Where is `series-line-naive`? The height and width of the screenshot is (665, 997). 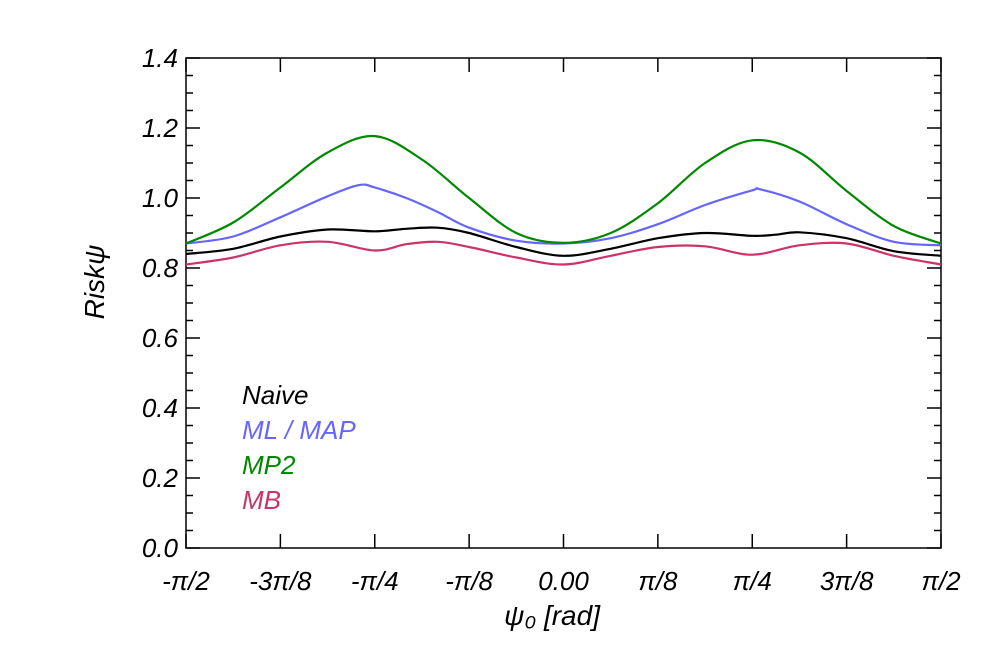
series-line-naive is located at coordinates (563, 241).